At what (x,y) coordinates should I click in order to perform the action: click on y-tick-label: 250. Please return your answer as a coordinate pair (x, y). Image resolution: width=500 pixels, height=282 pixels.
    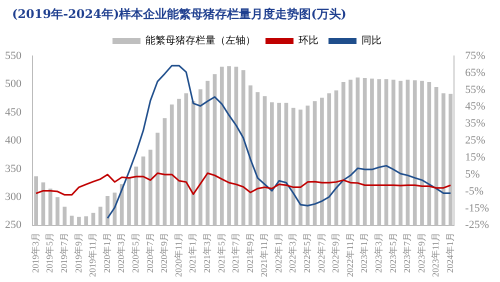
    Looking at the image, I should click on (13, 225).